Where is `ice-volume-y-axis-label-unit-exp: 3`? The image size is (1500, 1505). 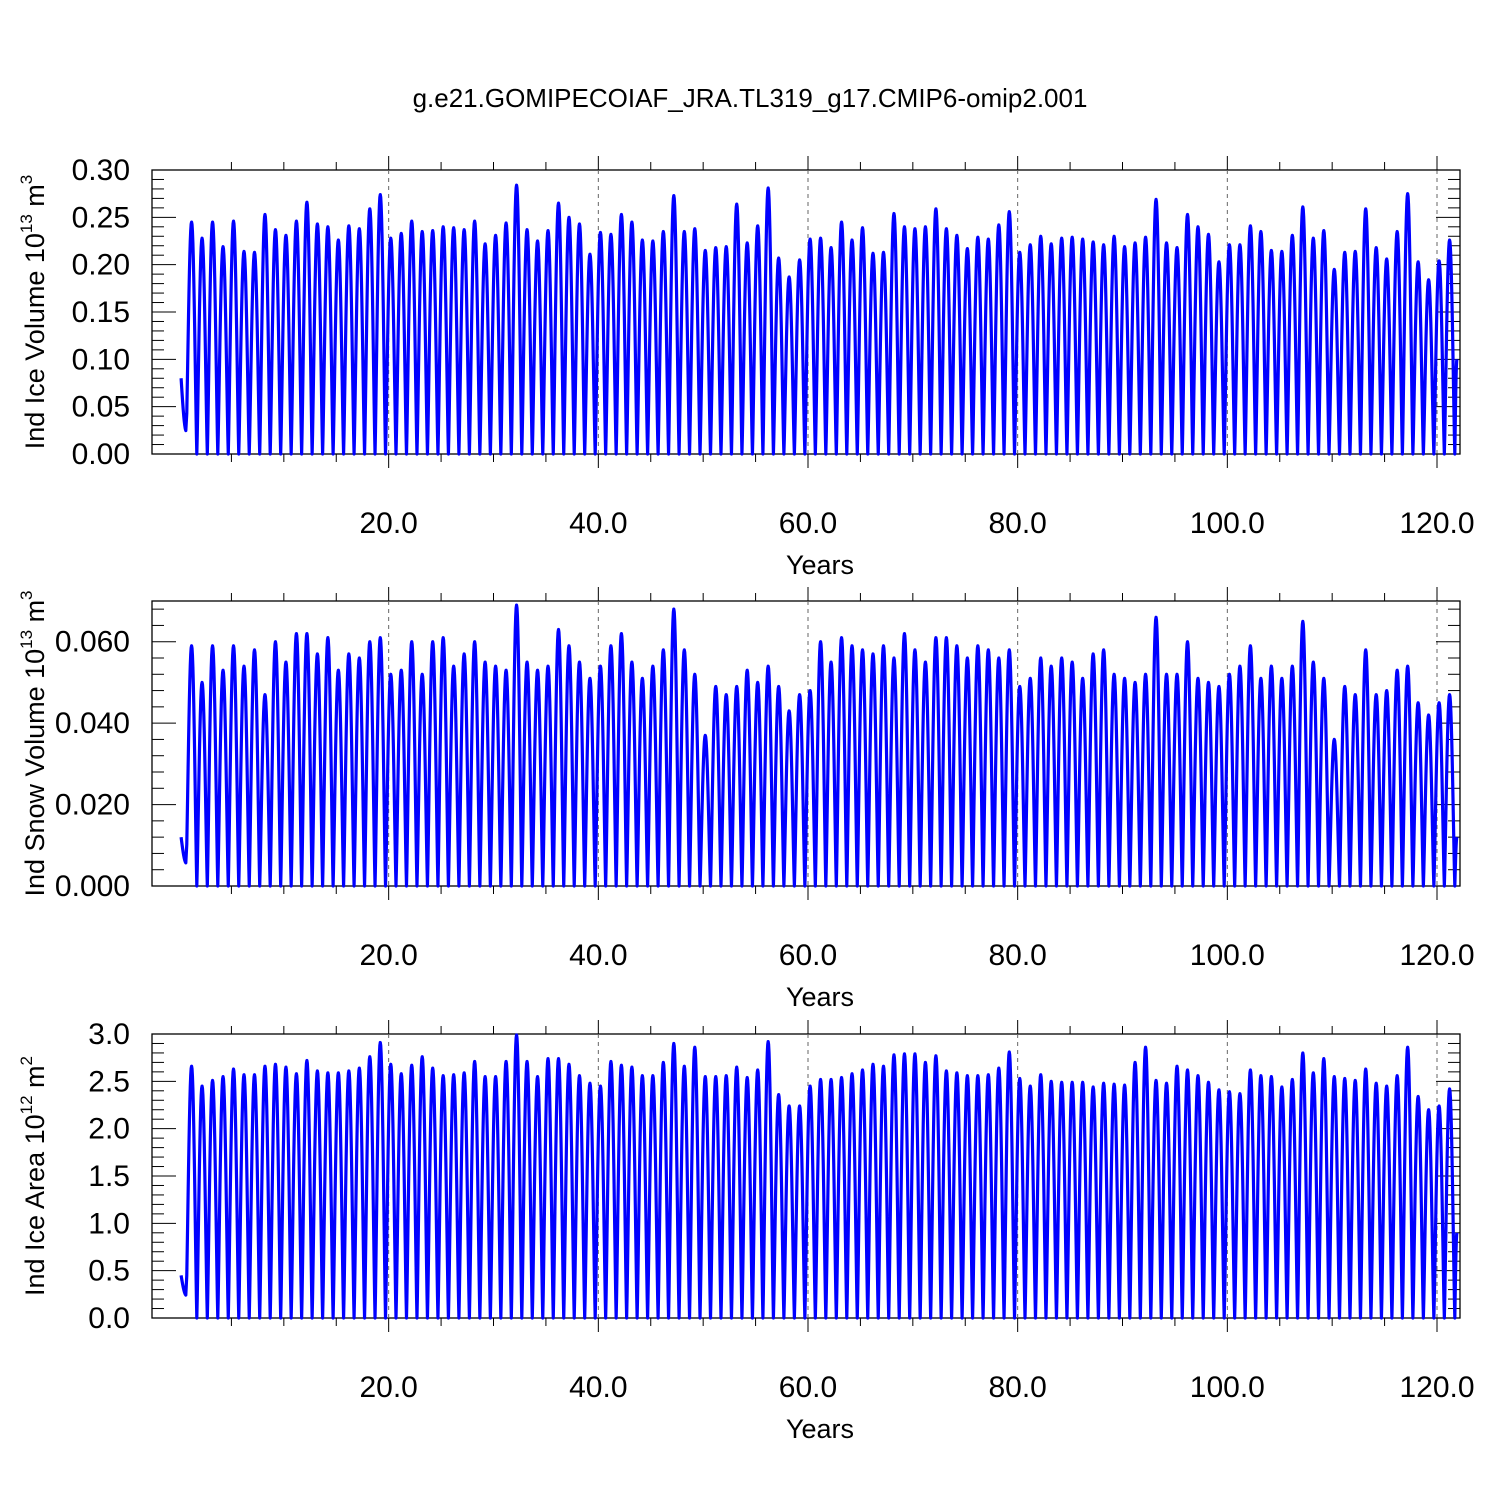
ice-volume-y-axis-label-unit-exp: 3 is located at coordinates (26, 179).